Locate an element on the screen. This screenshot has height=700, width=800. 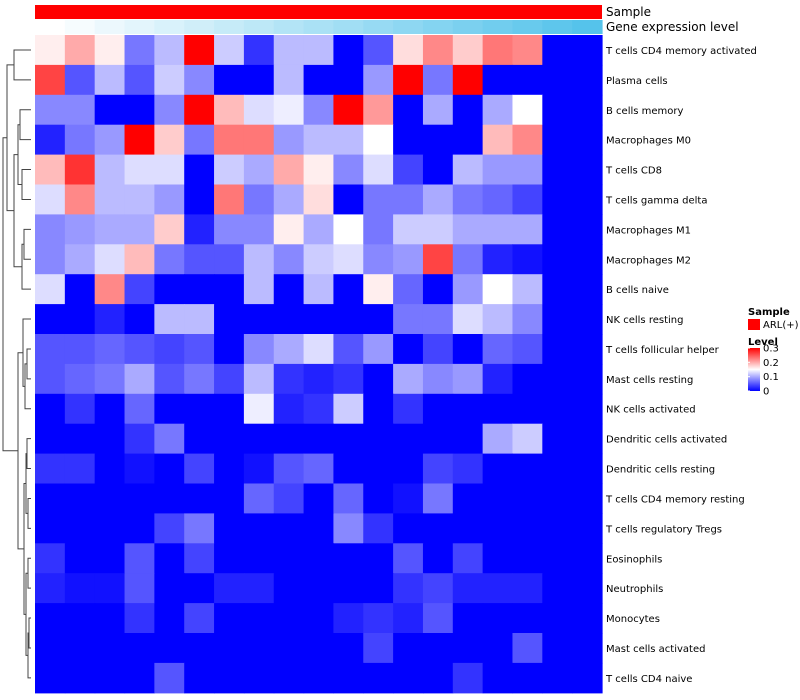
row-label: Mast cells resting is located at coordinates (649, 380).